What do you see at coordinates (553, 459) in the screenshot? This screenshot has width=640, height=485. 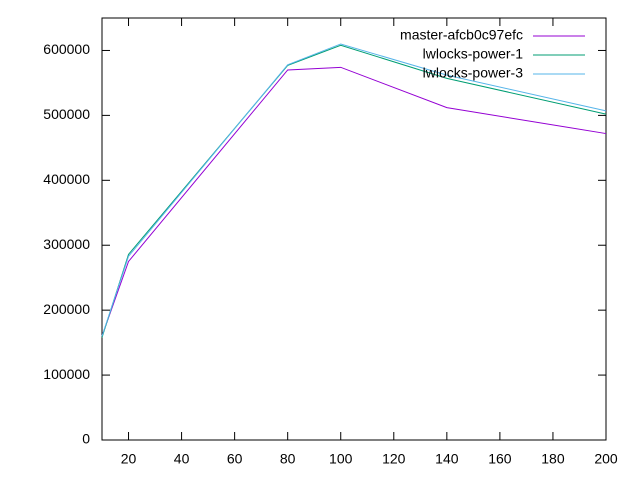 I see `x-tick-label: 180` at bounding box center [553, 459].